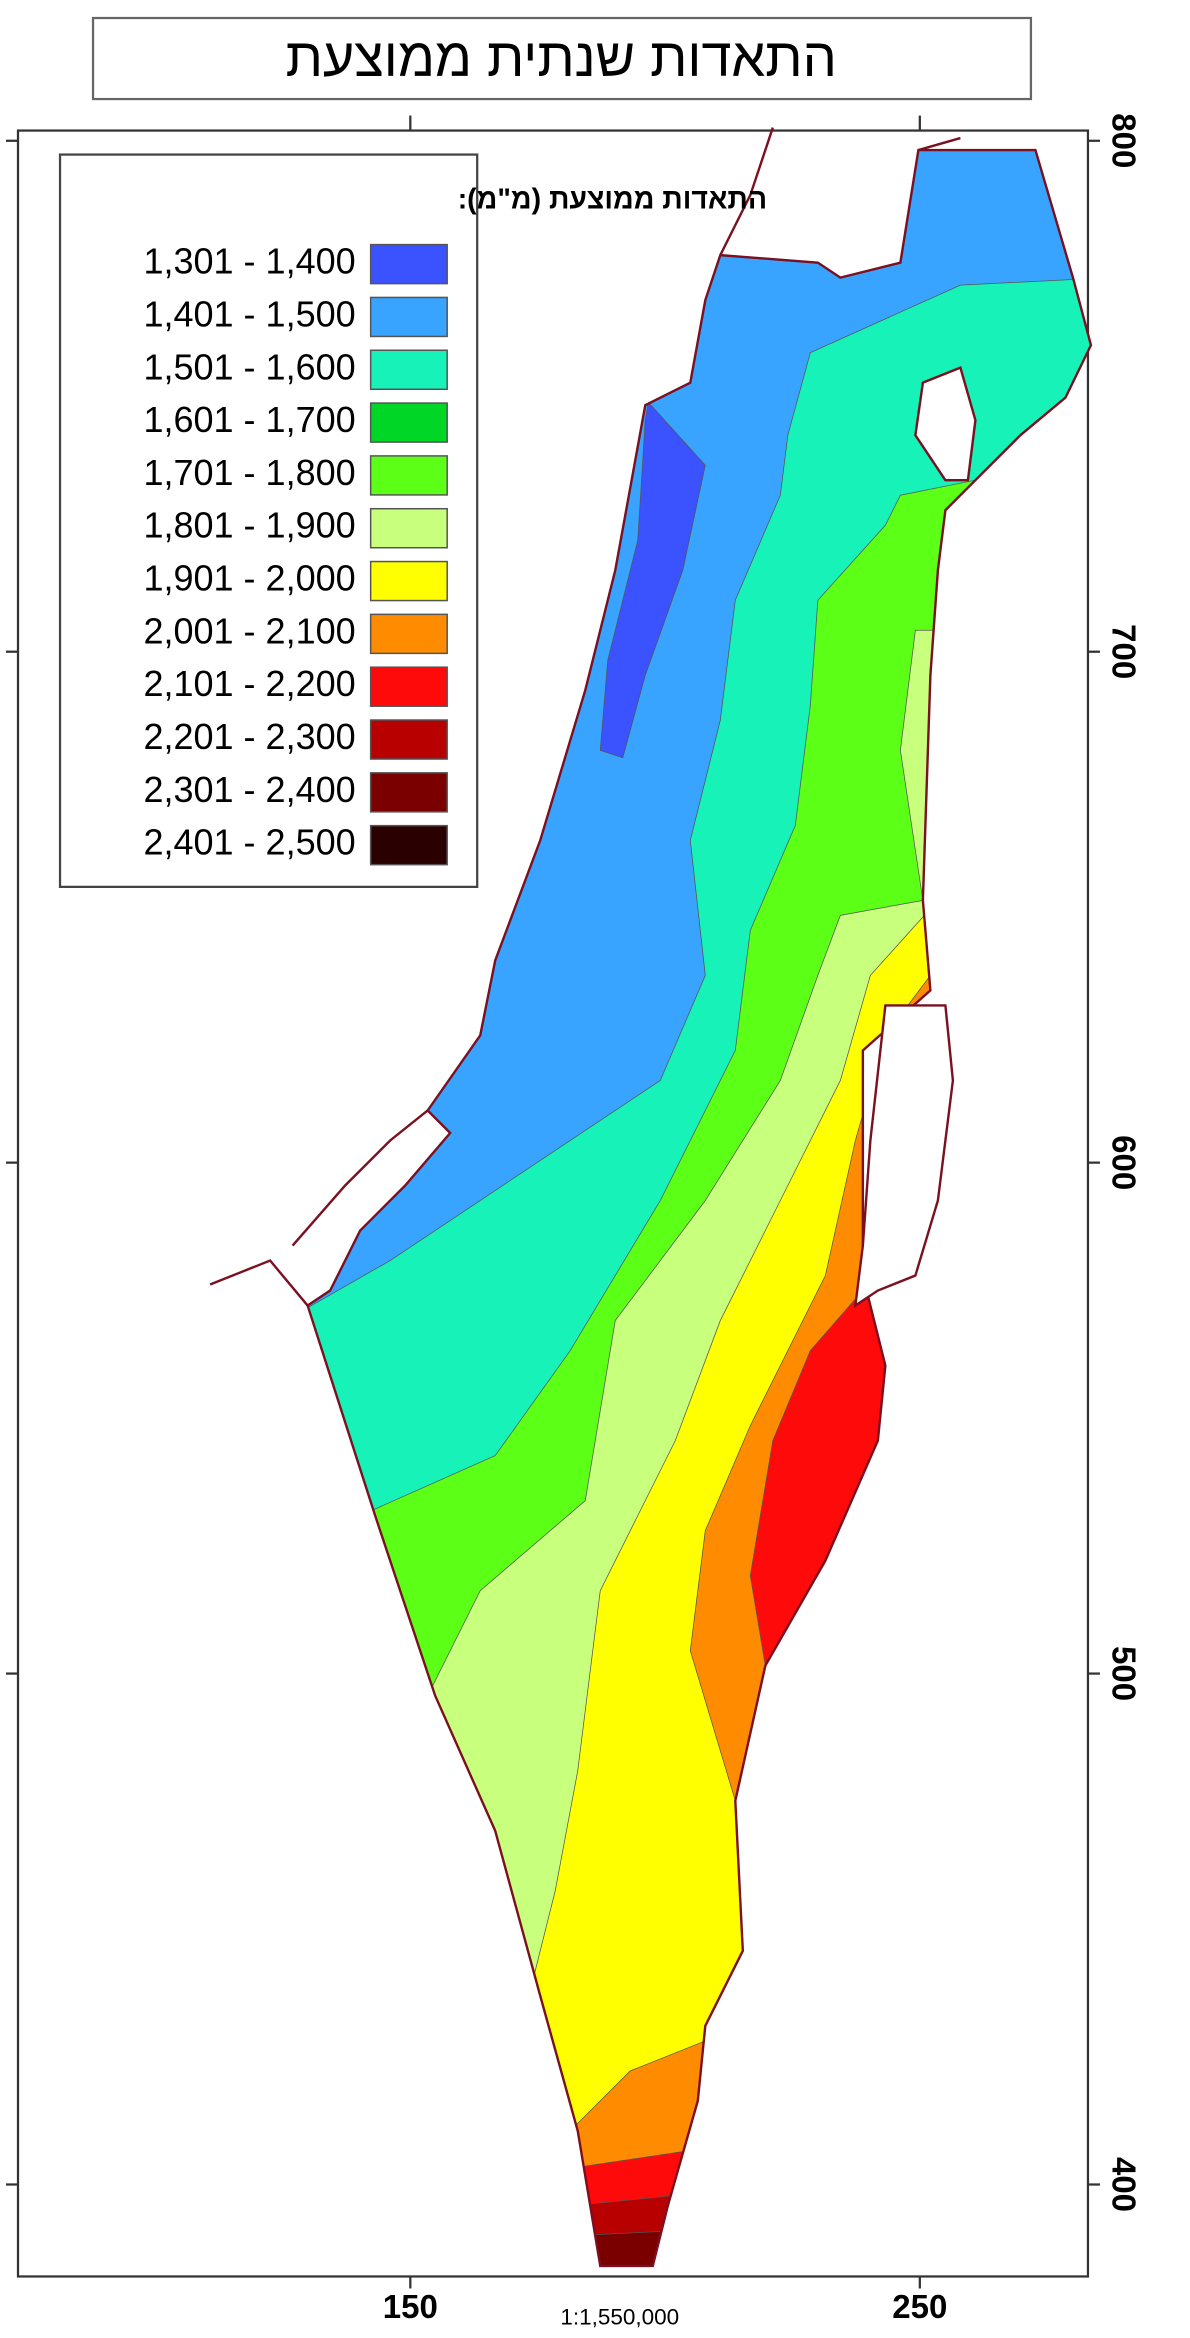 This screenshot has height=2338, width=1190. I want to click on legend-label: 1,401 - 1,500, so click(249, 313).